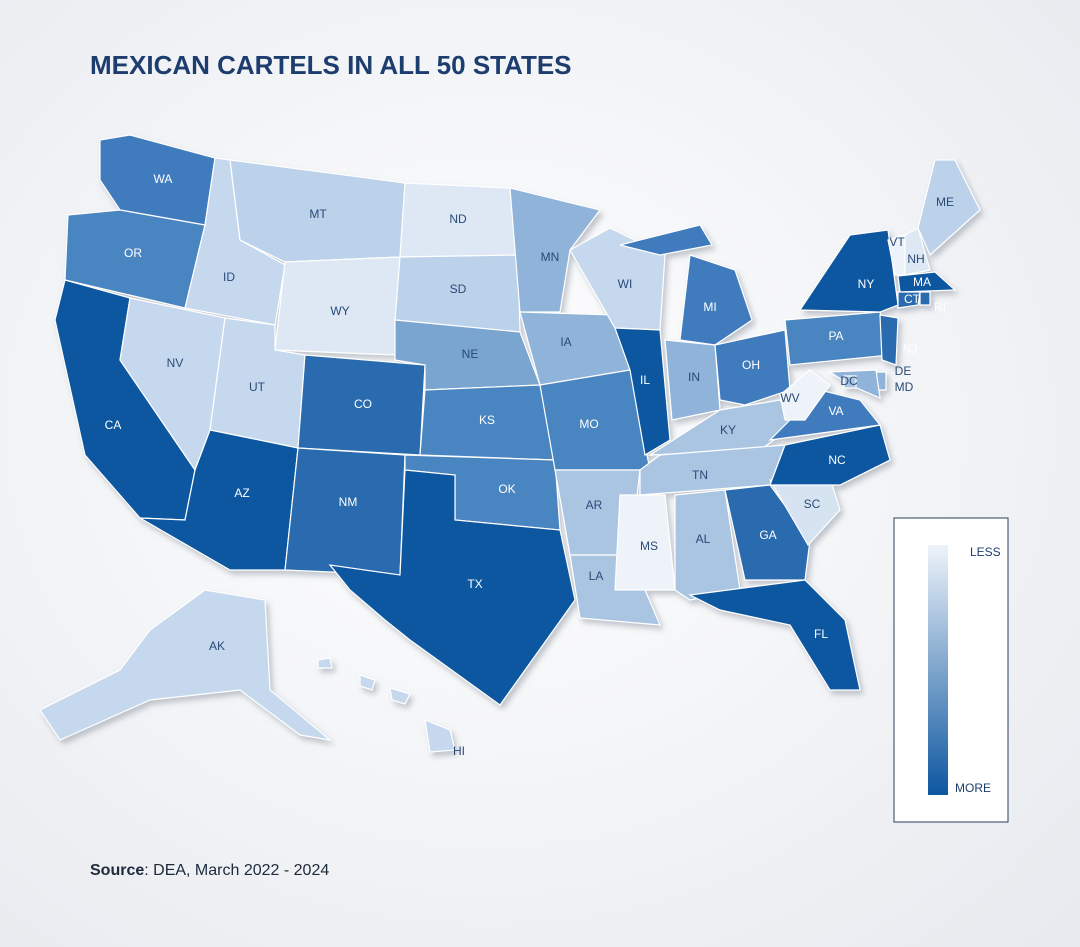 The height and width of the screenshot is (947, 1080). What do you see at coordinates (117, 870) in the screenshot?
I see `source-label: Source` at bounding box center [117, 870].